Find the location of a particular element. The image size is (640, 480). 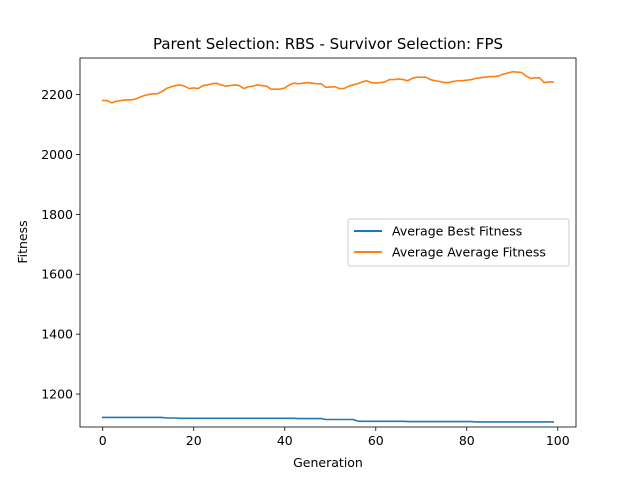

x-tick-label: 0 is located at coordinates (103, 440).